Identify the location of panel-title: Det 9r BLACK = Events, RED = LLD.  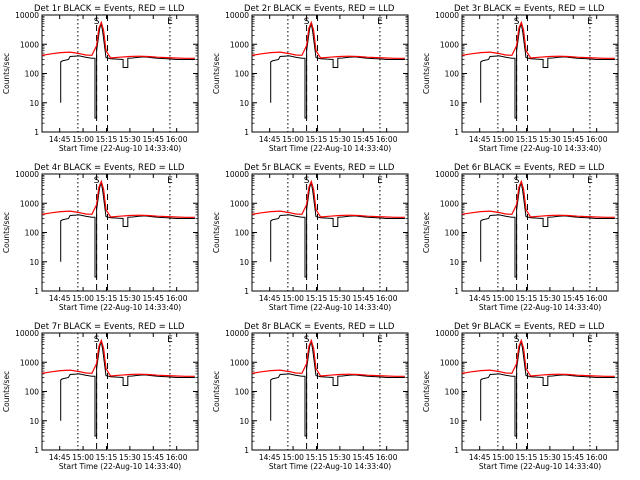
(529, 327).